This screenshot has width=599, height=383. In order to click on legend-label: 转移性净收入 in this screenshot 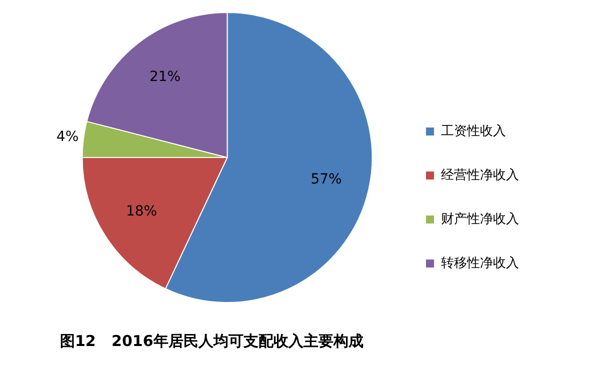, I will do `click(480, 263)`.